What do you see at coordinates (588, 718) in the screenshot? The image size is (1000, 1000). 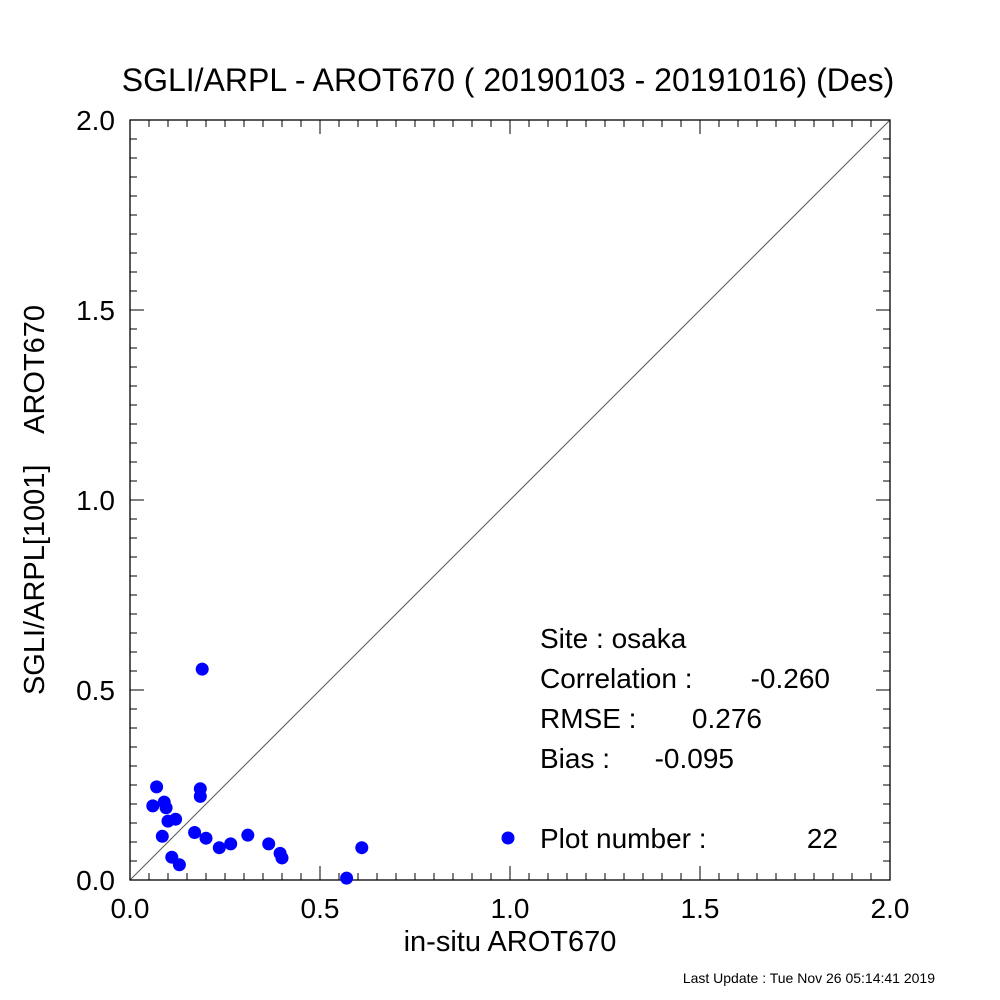 I see `rmse-label: RMSE :` at bounding box center [588, 718].